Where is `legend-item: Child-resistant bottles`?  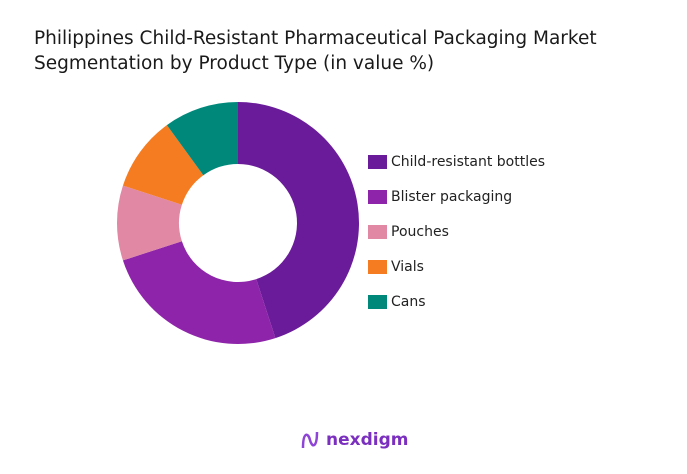
legend-item: Child-resistant bottles is located at coordinates (456, 161).